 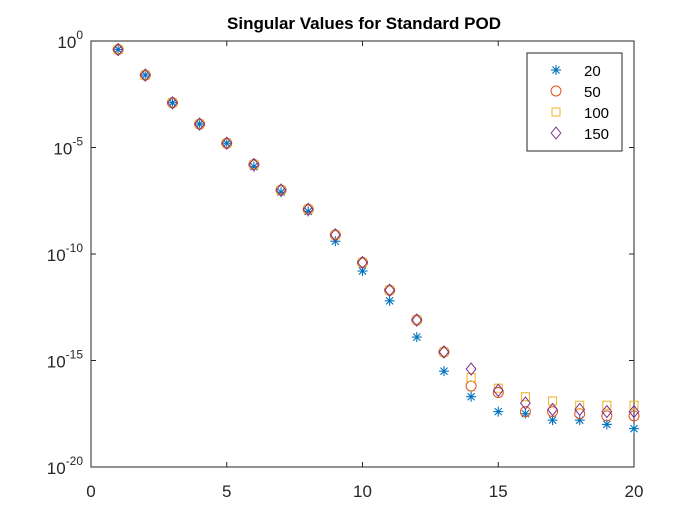 I want to click on y-tick-exponent: -5, so click(x=77, y=142).